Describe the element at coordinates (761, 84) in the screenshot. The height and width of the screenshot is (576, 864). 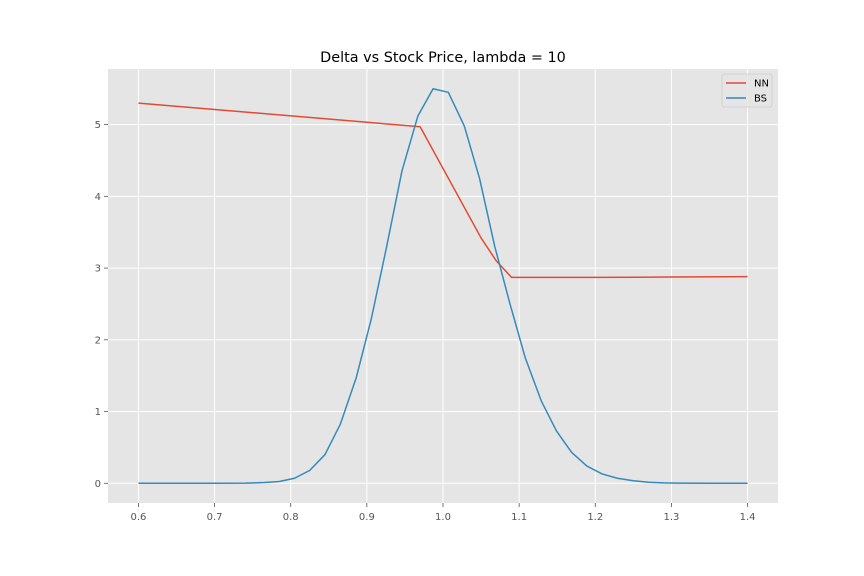
I see `legend-label-nn: NN` at that location.